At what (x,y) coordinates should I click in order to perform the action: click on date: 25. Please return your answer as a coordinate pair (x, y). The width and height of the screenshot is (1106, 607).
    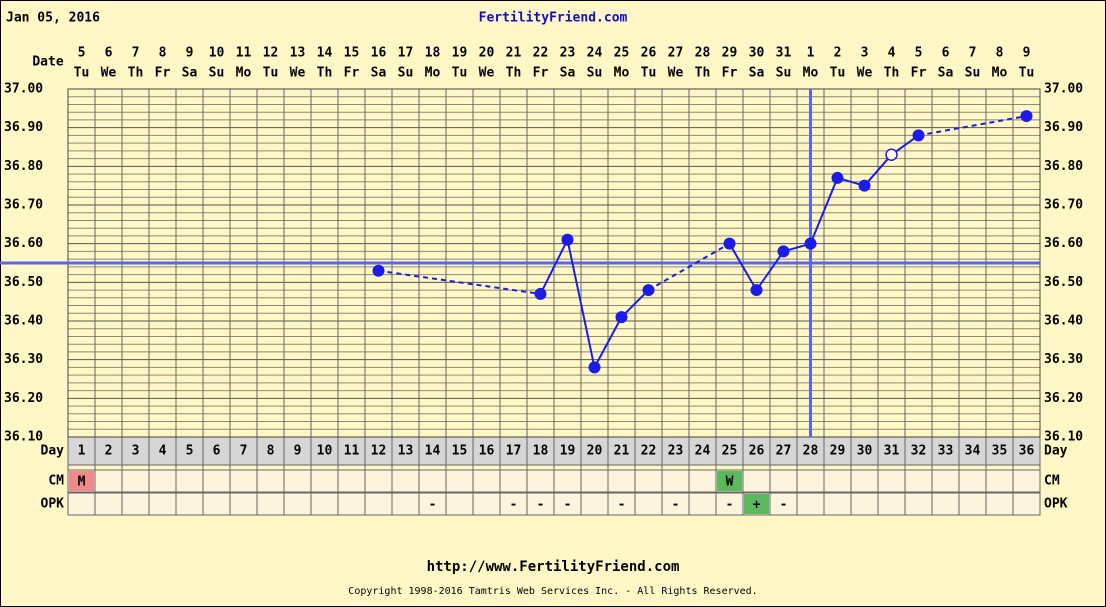
    Looking at the image, I should click on (622, 53).